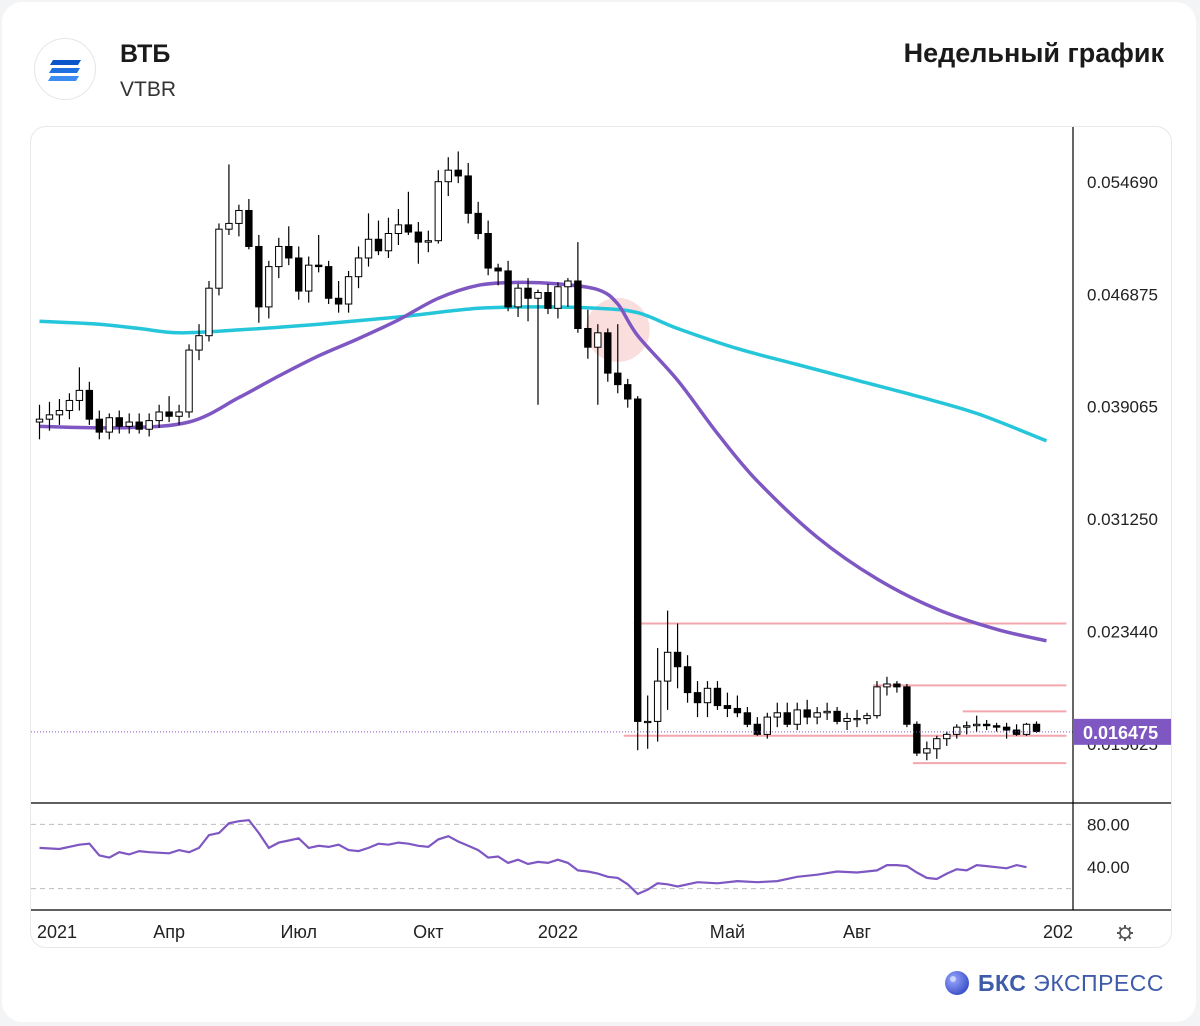 The width and height of the screenshot is (1200, 1026). Describe the element at coordinates (1098, 982) in the screenshot. I see `brand-name-rest: ЭКСПРЕСС` at that location.